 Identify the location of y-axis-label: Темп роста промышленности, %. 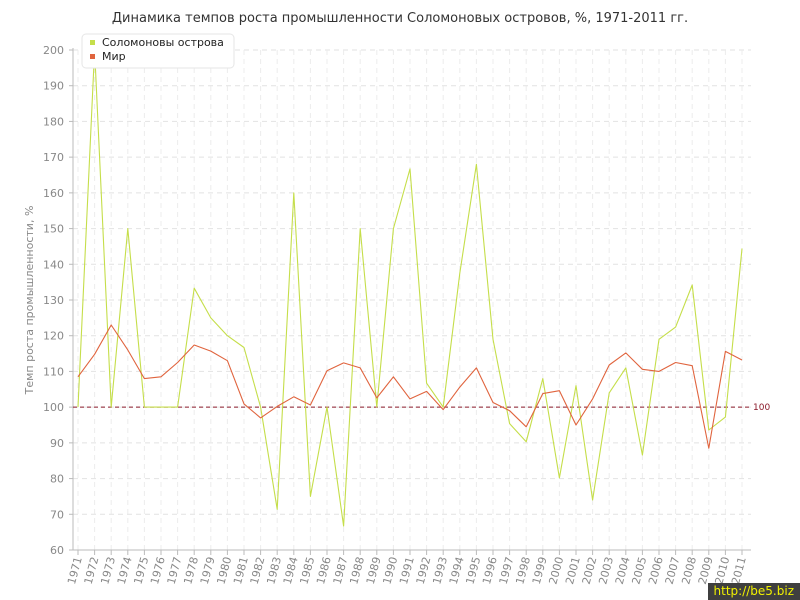
(29, 301).